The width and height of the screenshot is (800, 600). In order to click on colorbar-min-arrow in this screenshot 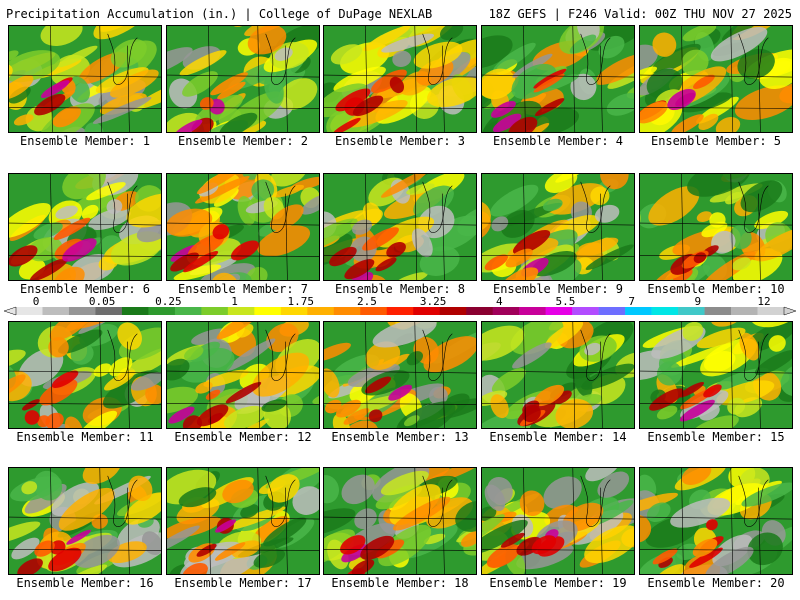, I will do `click(10, 311)`.